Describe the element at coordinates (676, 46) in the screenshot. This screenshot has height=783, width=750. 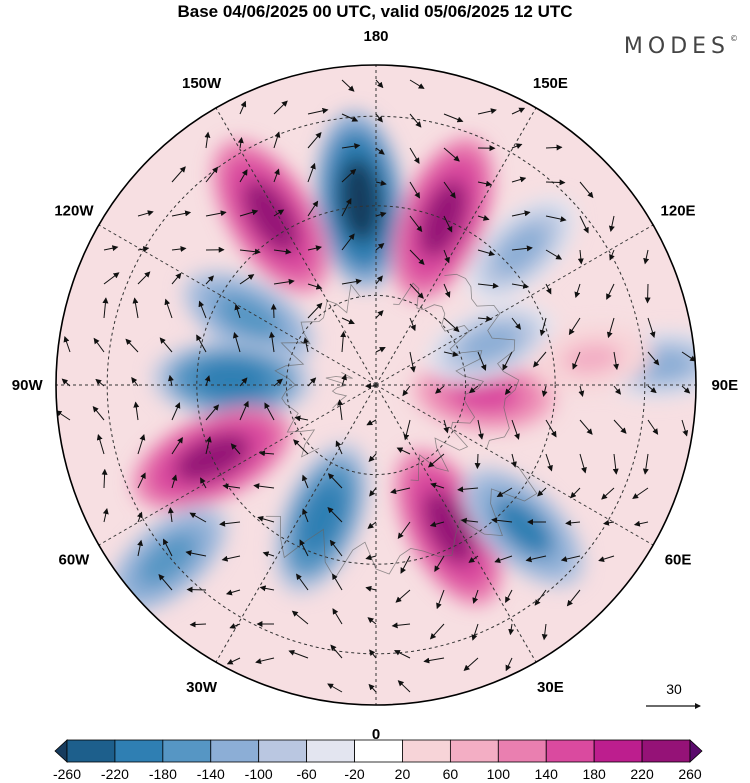
I see `brand-name: MODES` at that location.